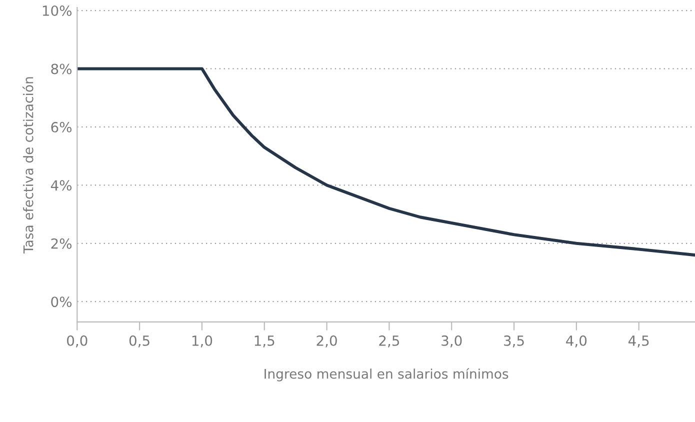  What do you see at coordinates (202, 341) in the screenshot?
I see `x-tick-label: 1,0` at bounding box center [202, 341].